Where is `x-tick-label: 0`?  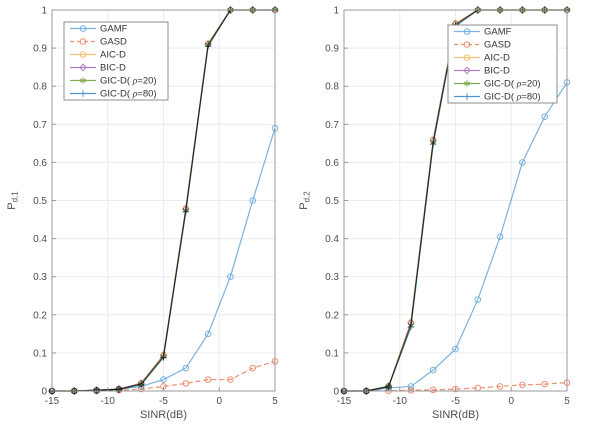
x-tick-label: 0 is located at coordinates (511, 401).